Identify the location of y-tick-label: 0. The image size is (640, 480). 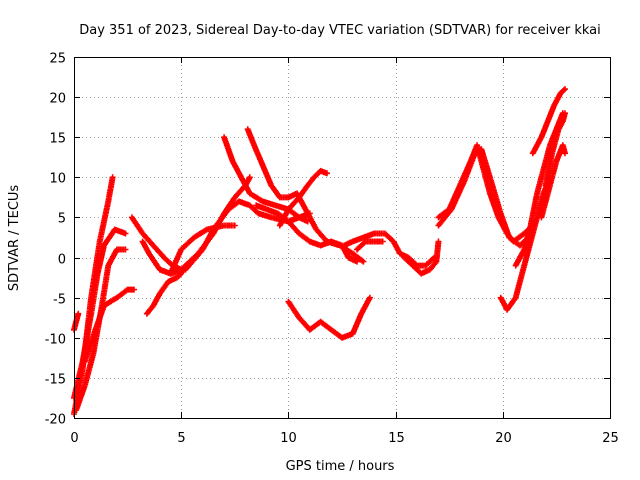
(62, 260).